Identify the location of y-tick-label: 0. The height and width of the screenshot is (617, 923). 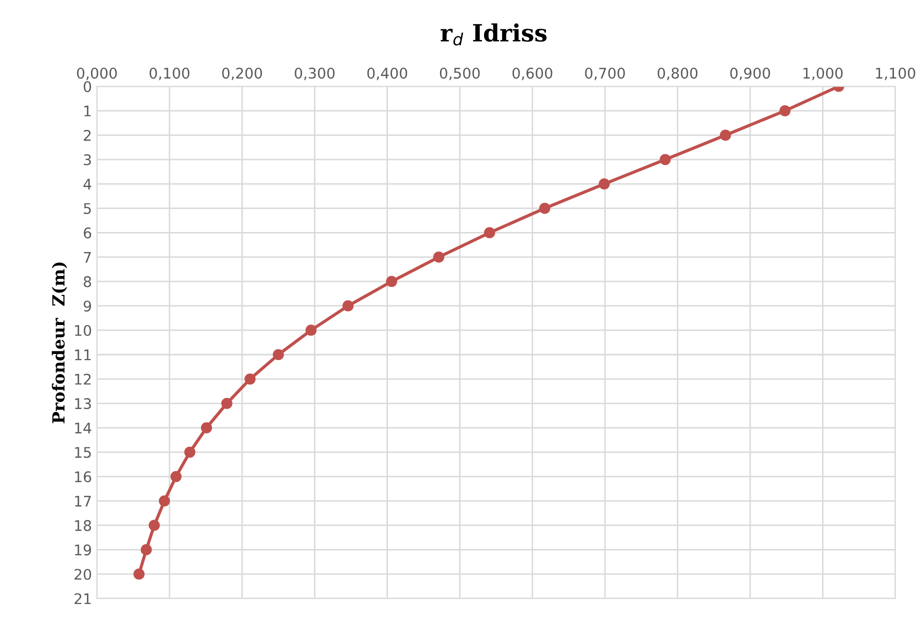
(88, 86).